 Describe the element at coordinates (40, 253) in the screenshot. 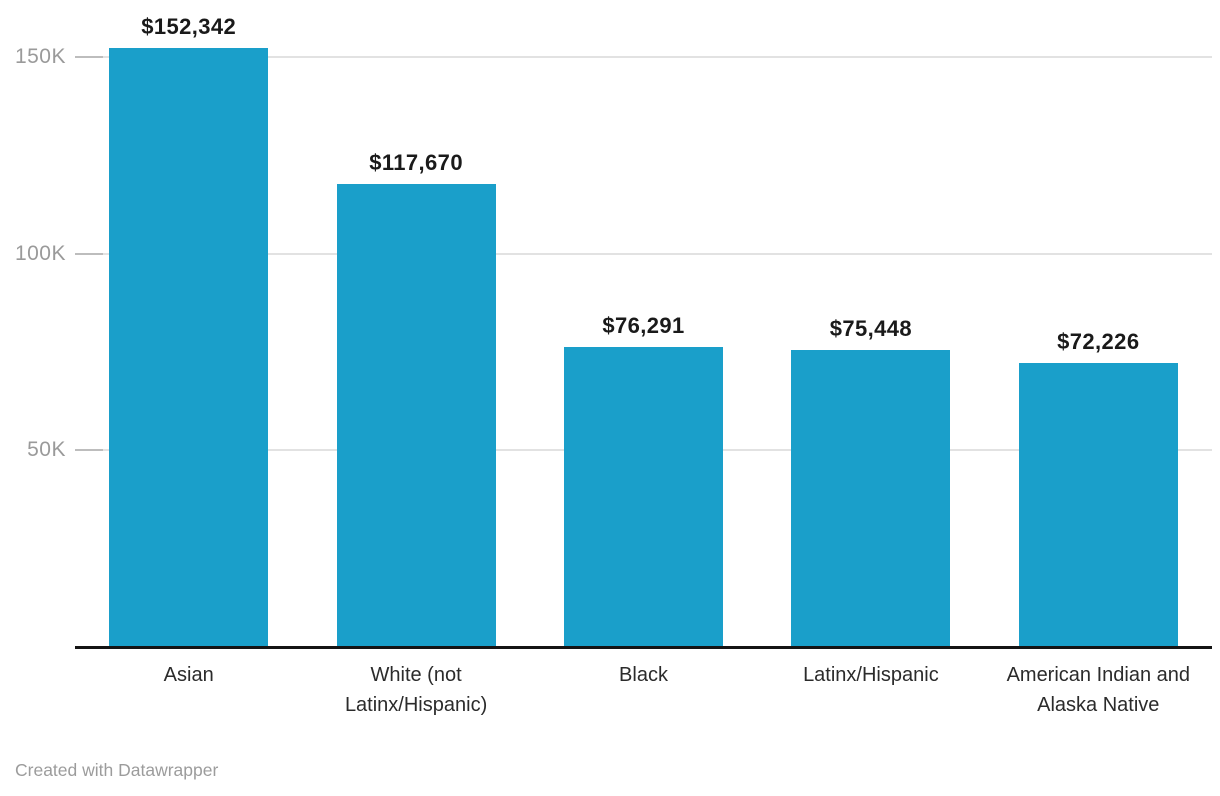

I see `y-tick-label: 100K` at that location.